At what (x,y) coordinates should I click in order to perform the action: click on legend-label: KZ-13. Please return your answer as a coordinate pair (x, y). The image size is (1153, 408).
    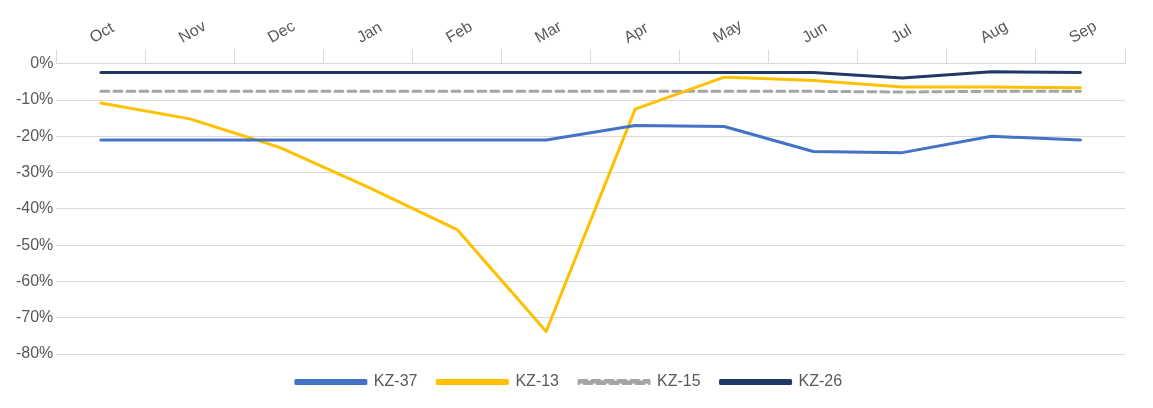
    Looking at the image, I should click on (537, 381).